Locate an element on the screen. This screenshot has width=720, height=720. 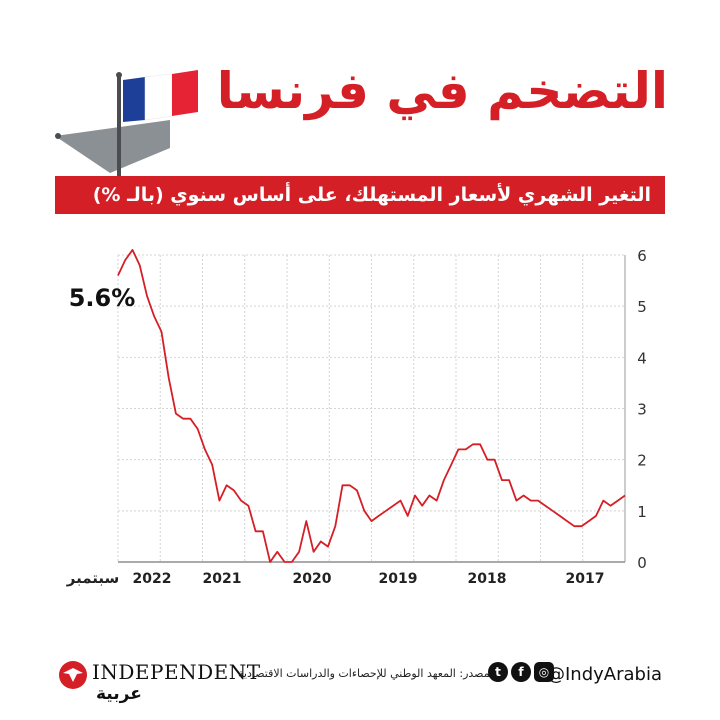
page-title: التضخم في فرنسا is located at coordinates (442, 91).